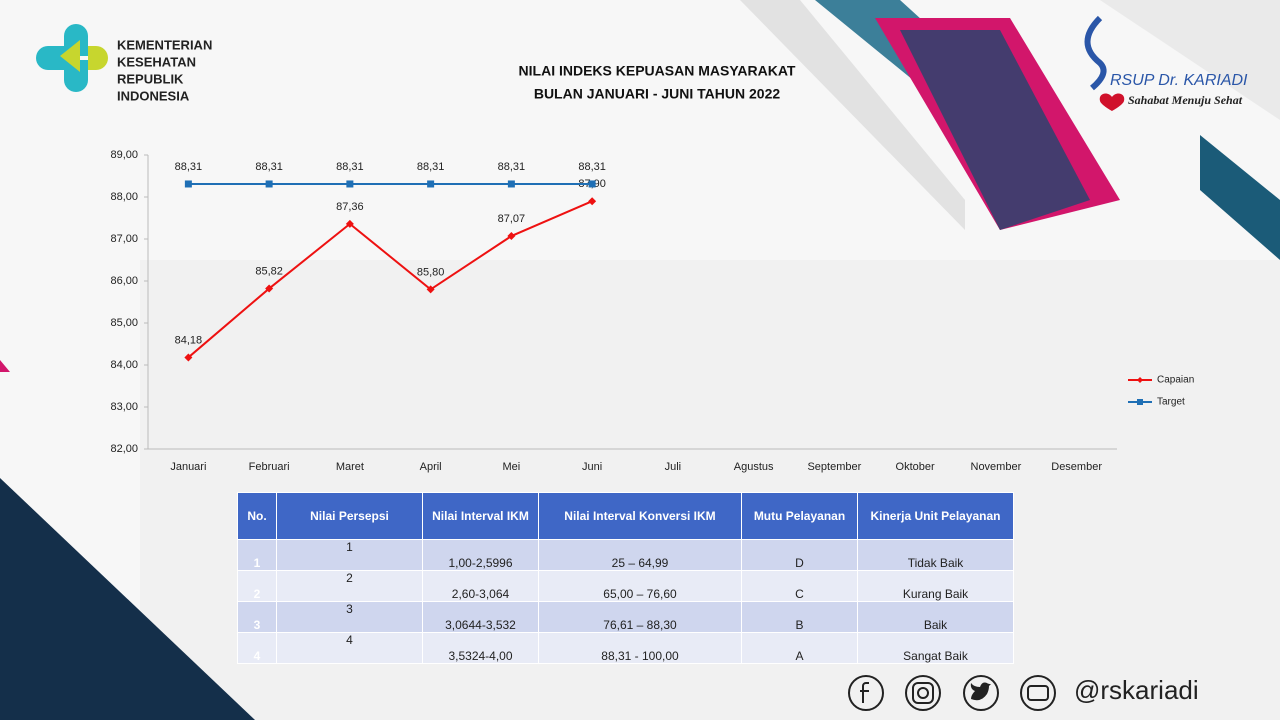 The width and height of the screenshot is (1280, 720). I want to click on x-tick-label: April, so click(431, 467).